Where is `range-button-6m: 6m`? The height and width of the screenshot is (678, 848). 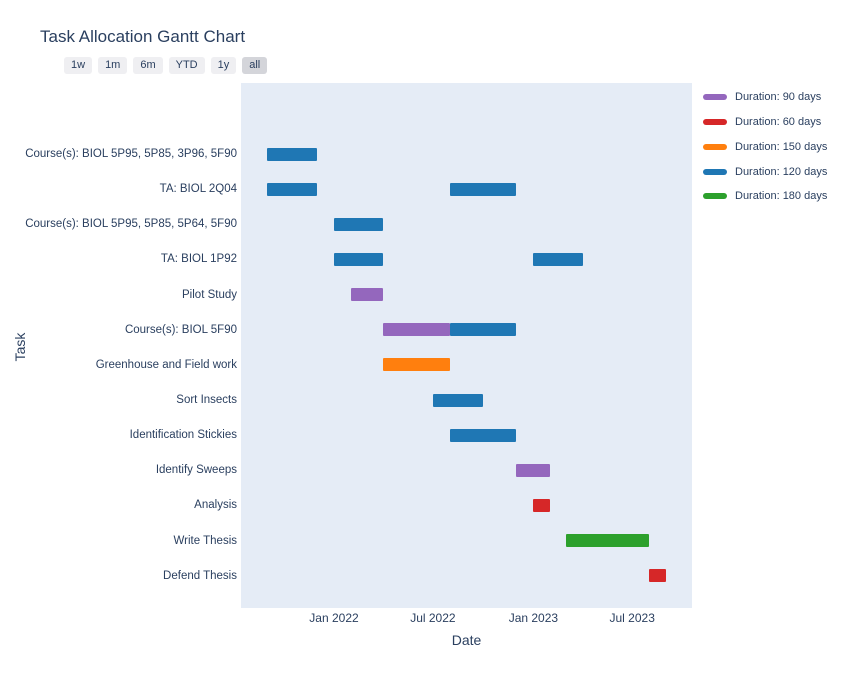 range-button-6m: 6m is located at coordinates (148, 65).